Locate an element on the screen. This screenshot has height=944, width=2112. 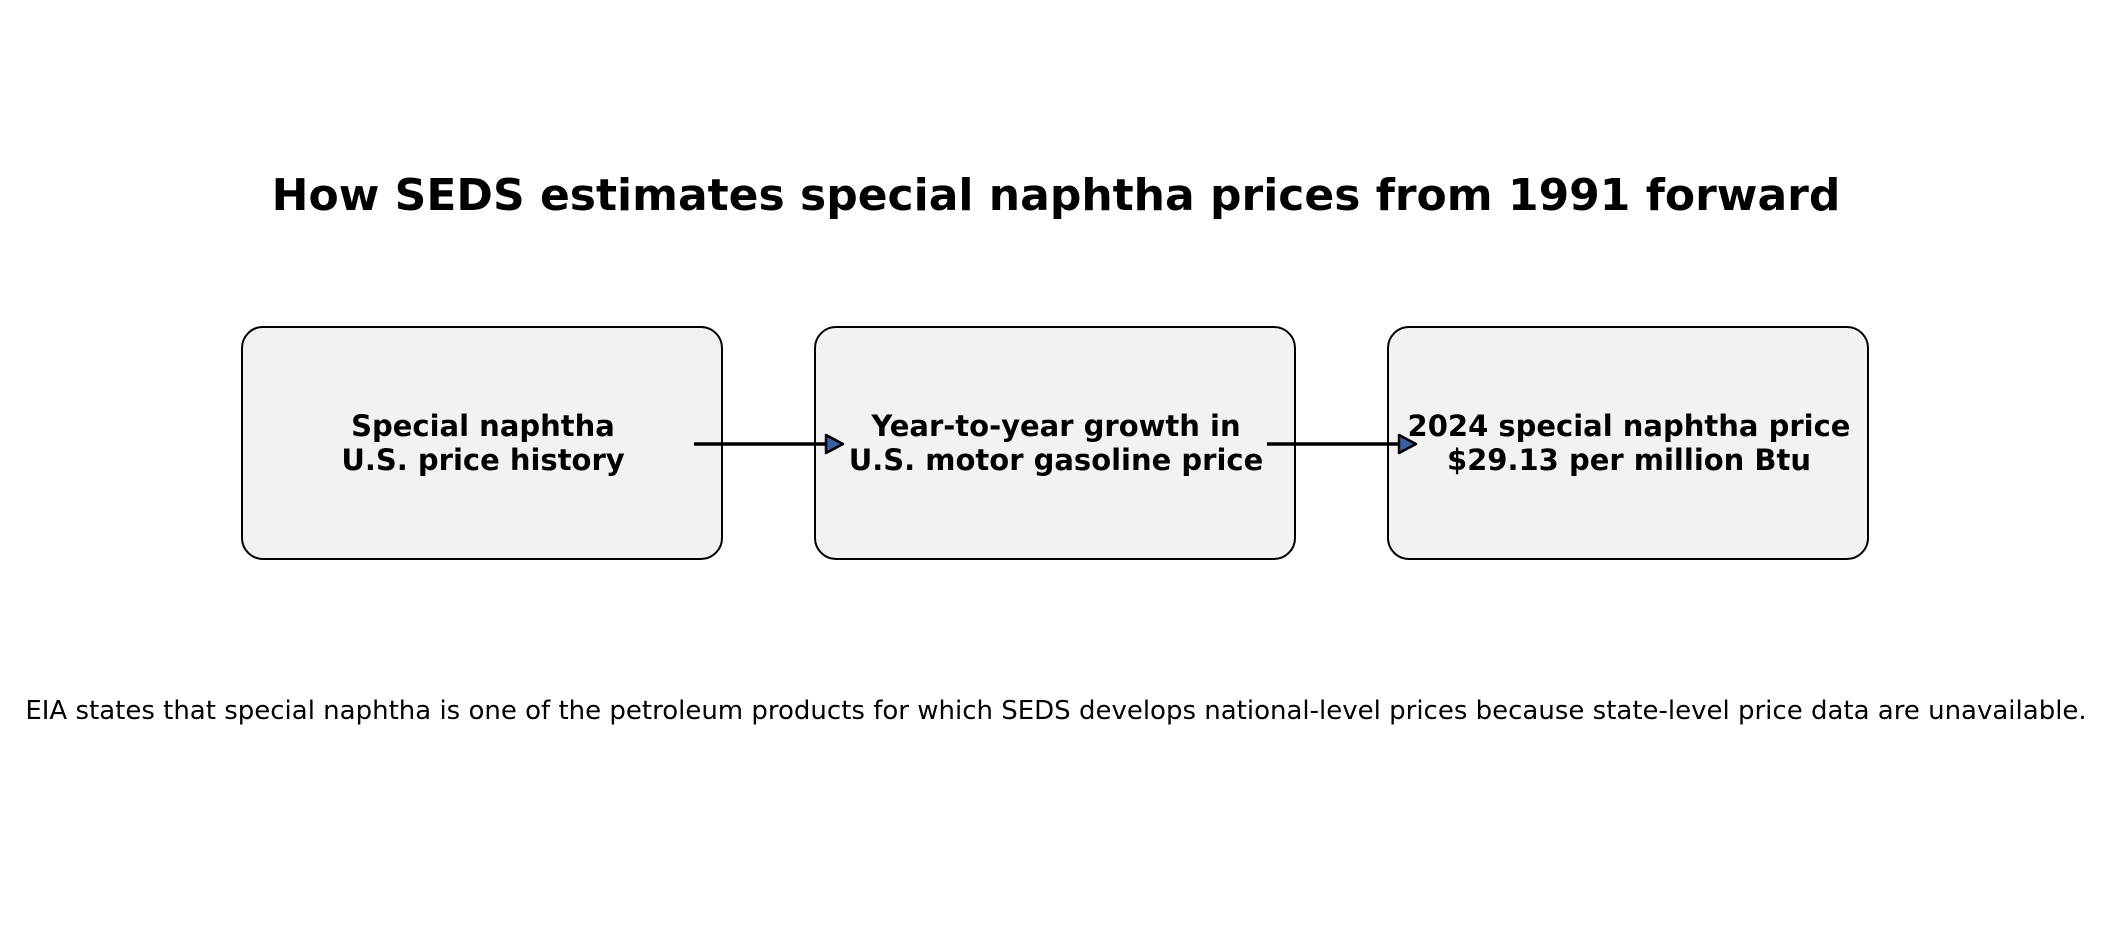
step-box-price-history is located at coordinates (482, 443).